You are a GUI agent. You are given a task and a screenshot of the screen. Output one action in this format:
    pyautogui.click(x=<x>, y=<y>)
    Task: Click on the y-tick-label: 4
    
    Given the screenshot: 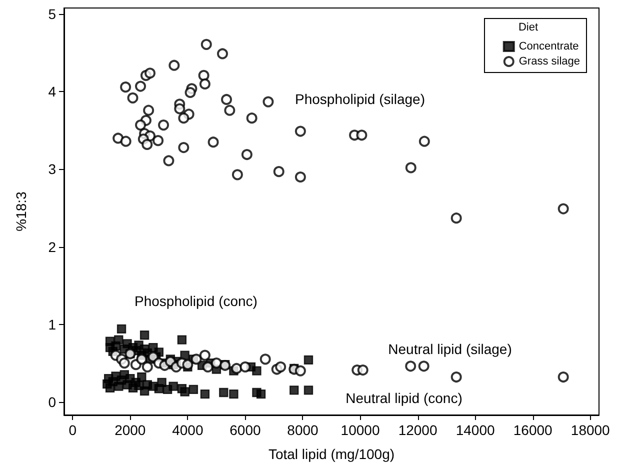 What is the action you would take?
    pyautogui.click(x=52, y=92)
    